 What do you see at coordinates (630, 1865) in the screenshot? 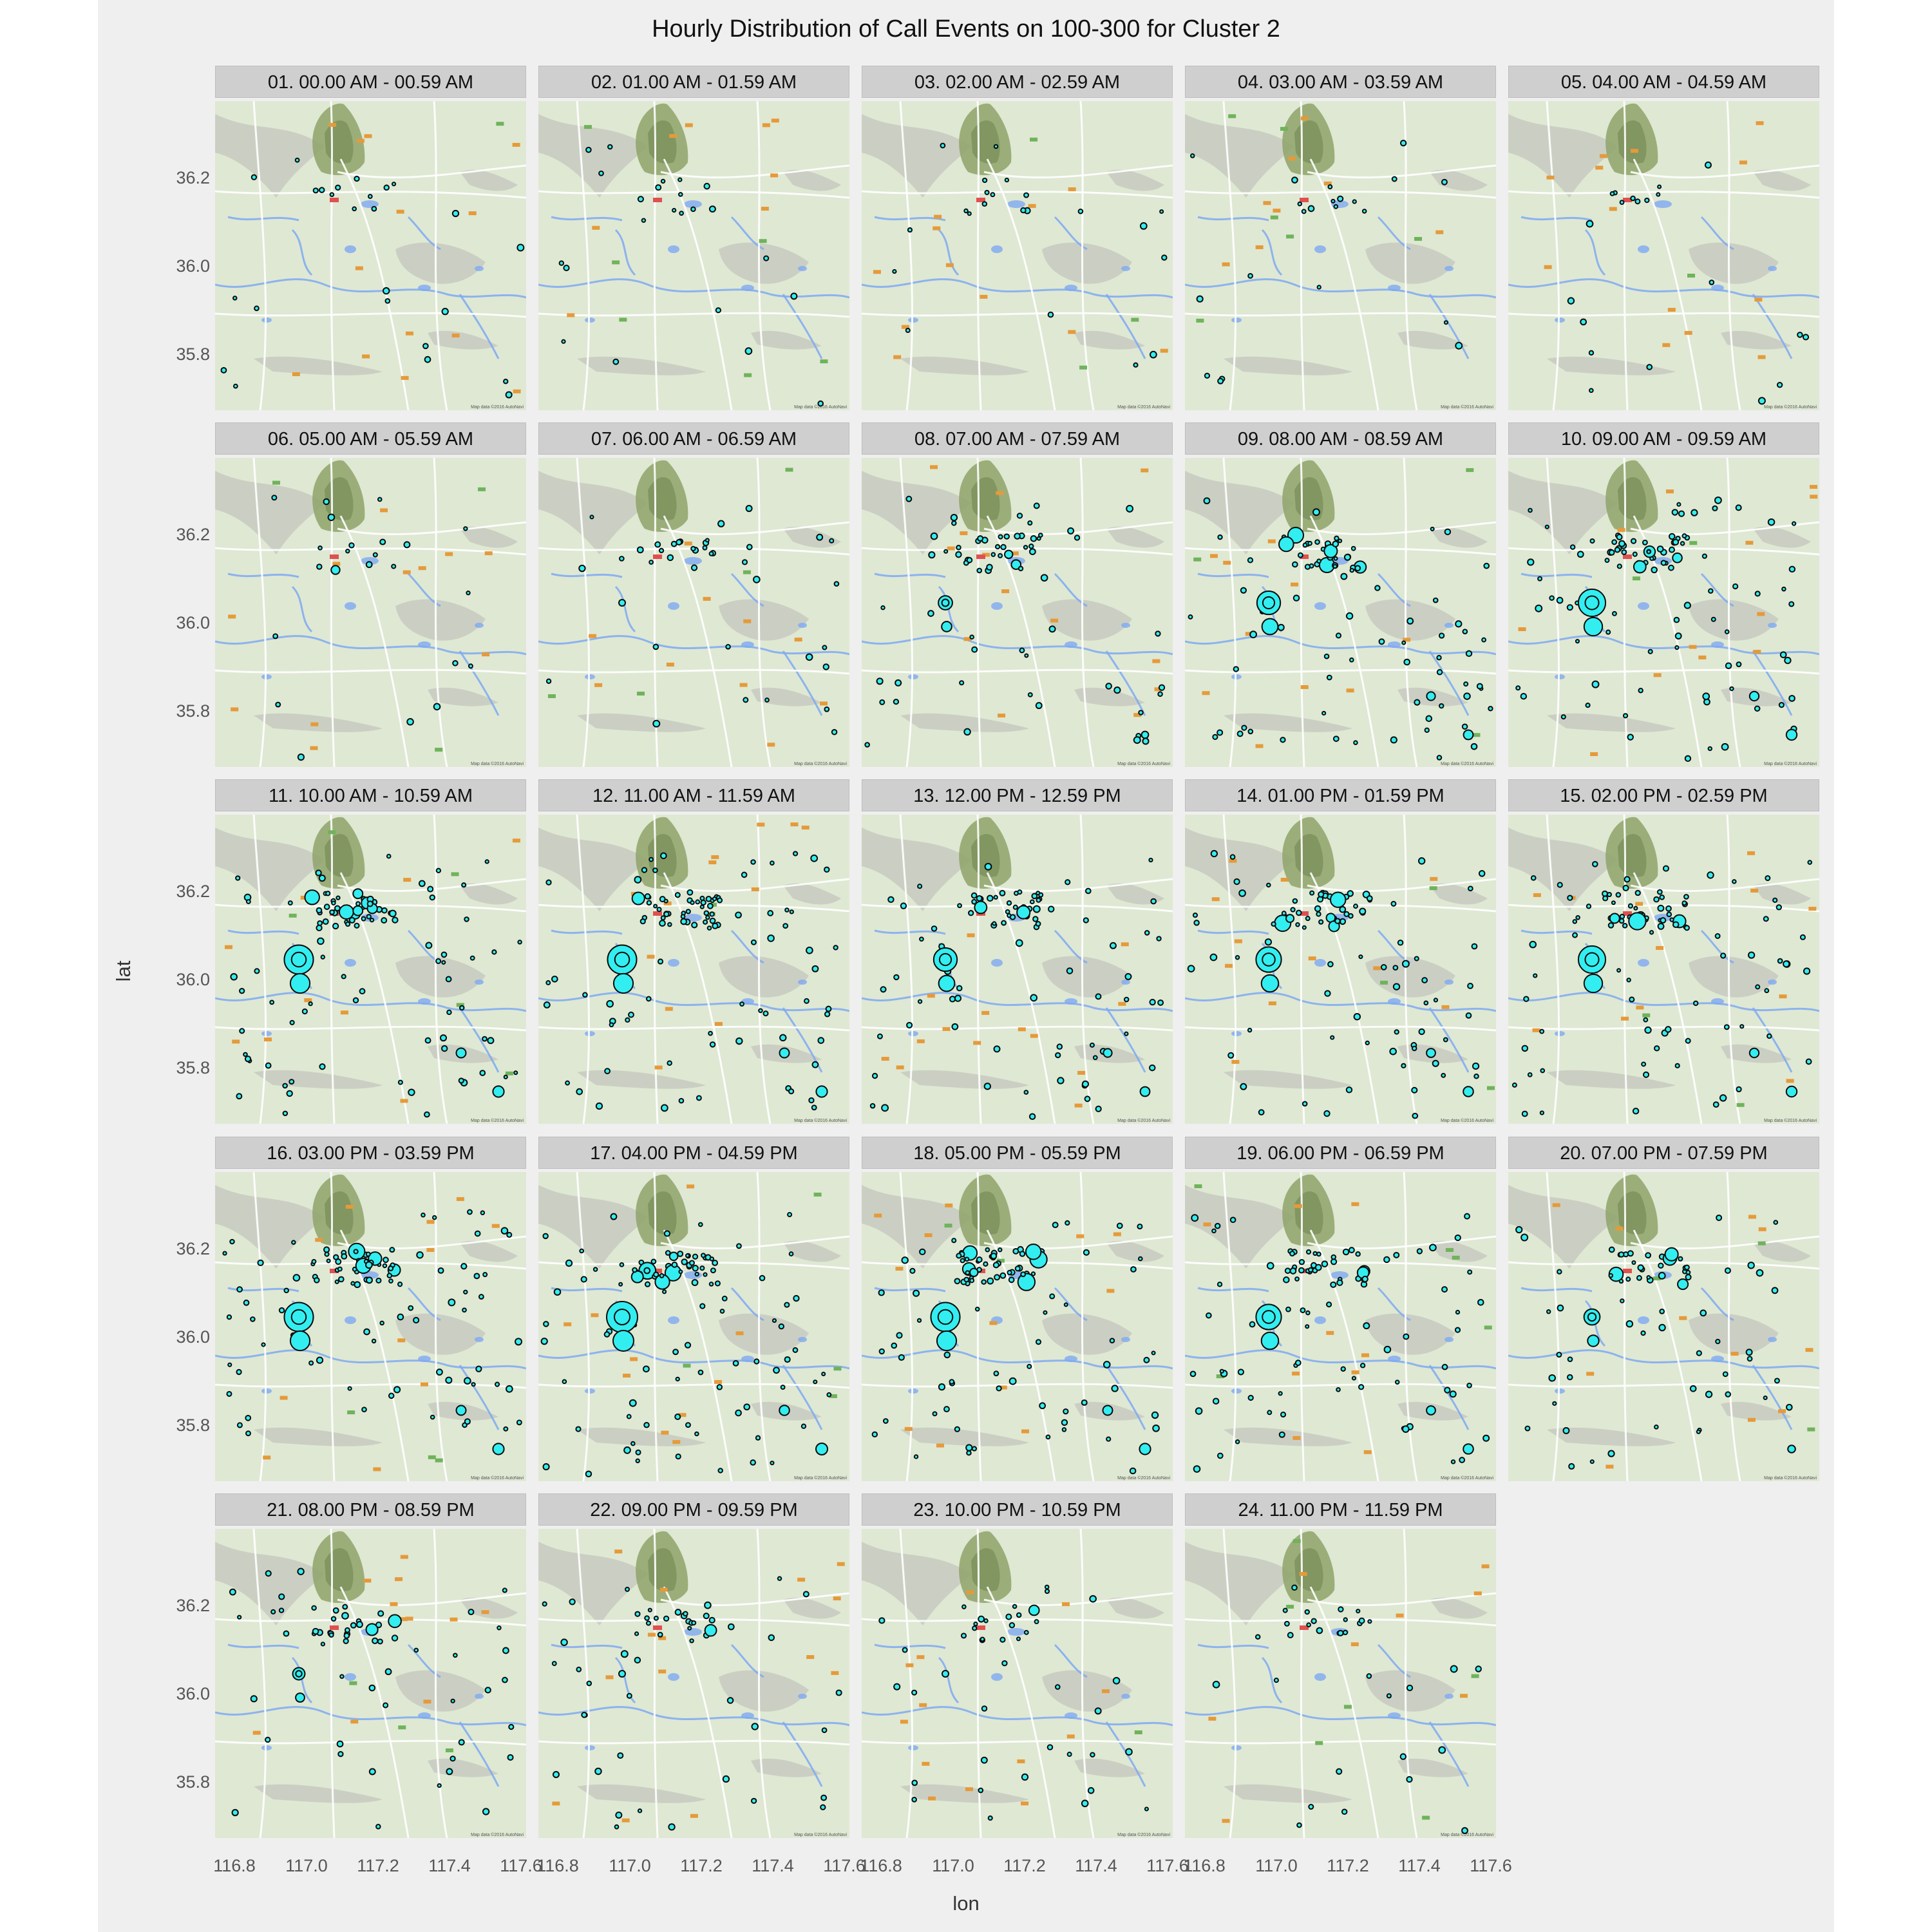
I see `x-tick-label: 117.0` at bounding box center [630, 1865].